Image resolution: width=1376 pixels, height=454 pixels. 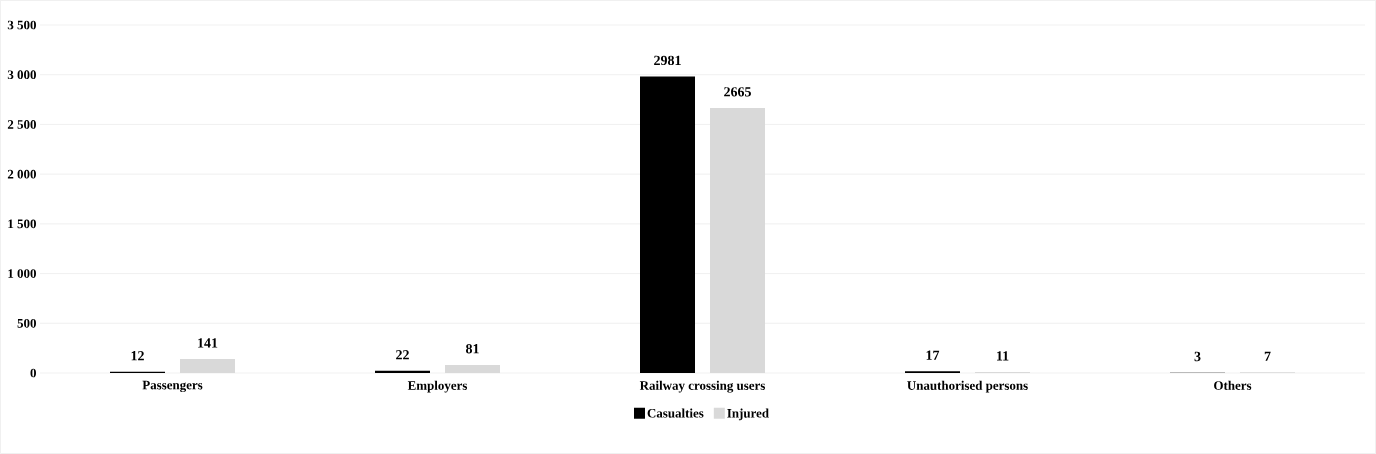 What do you see at coordinates (437, 386) in the screenshot?
I see `x-tick-label: Employers` at bounding box center [437, 386].